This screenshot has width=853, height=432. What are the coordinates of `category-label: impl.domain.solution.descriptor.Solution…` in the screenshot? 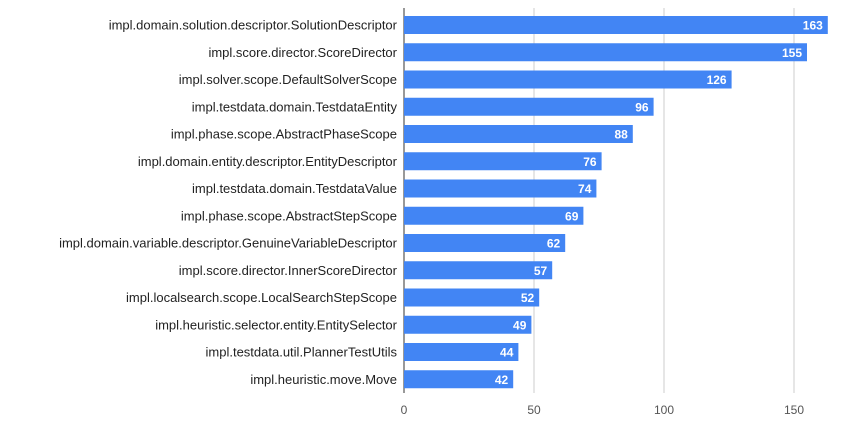 It's located at (253, 25).